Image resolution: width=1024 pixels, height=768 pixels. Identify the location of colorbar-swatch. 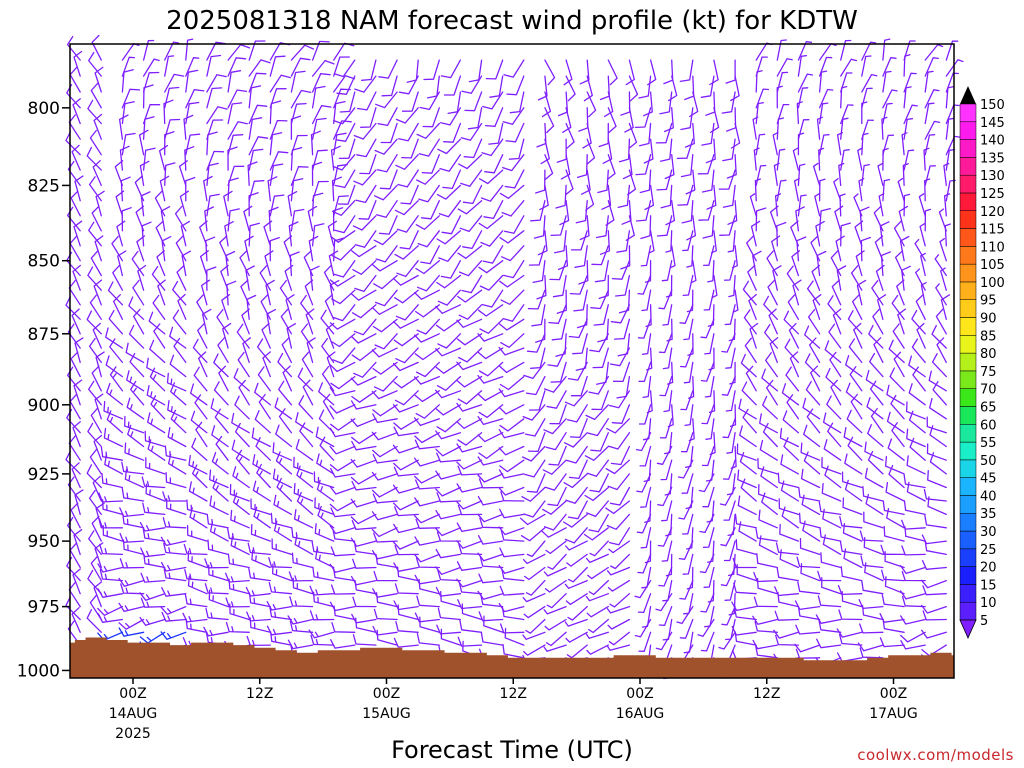
(968, 415).